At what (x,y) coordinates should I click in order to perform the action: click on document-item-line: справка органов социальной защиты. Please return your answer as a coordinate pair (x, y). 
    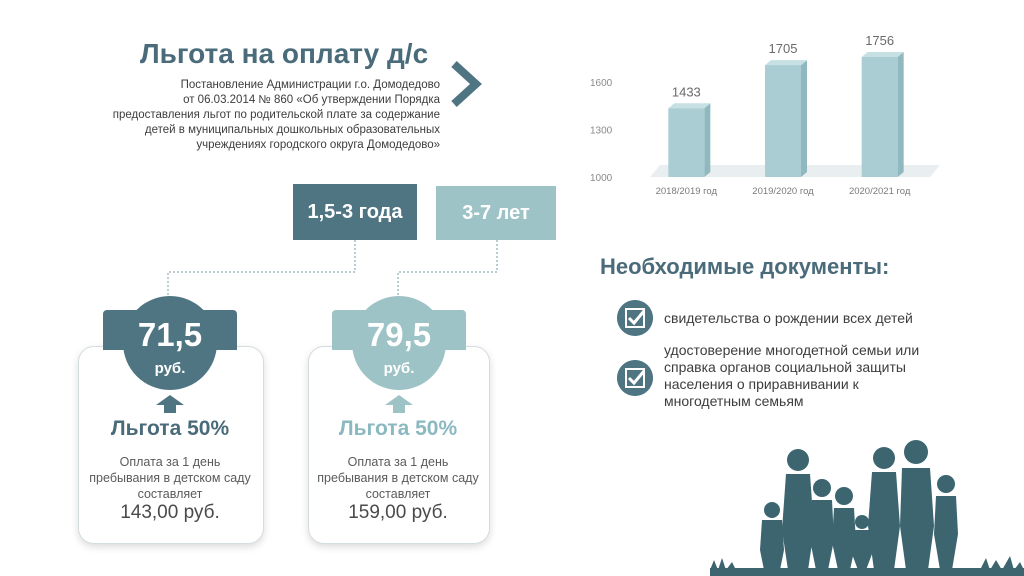
    Looking at the image, I should click on (785, 367).